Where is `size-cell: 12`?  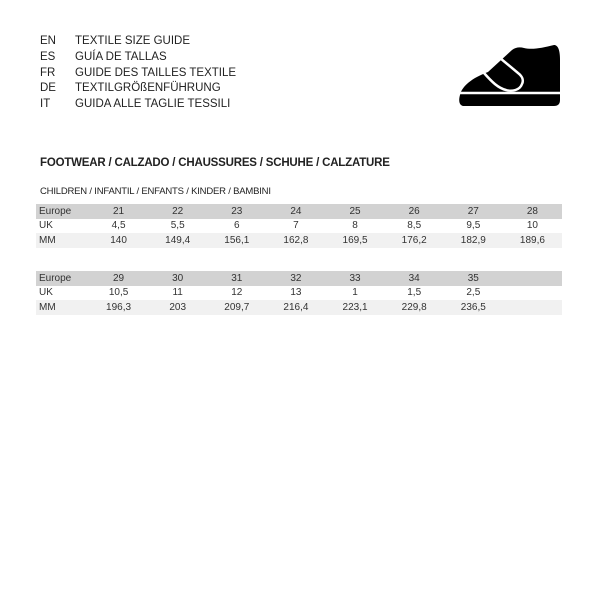
size-cell: 12 is located at coordinates (237, 292).